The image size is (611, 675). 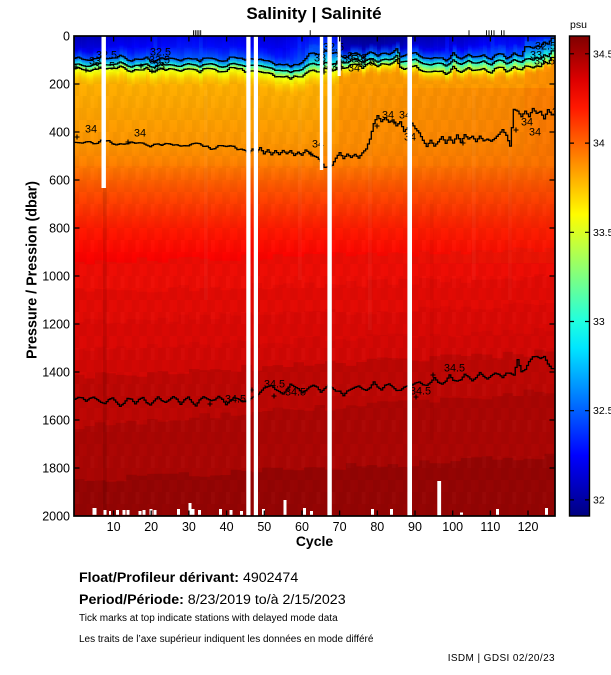 What do you see at coordinates (56, 372) in the screenshot?
I see `svg-text: 1400` at bounding box center [56, 372].